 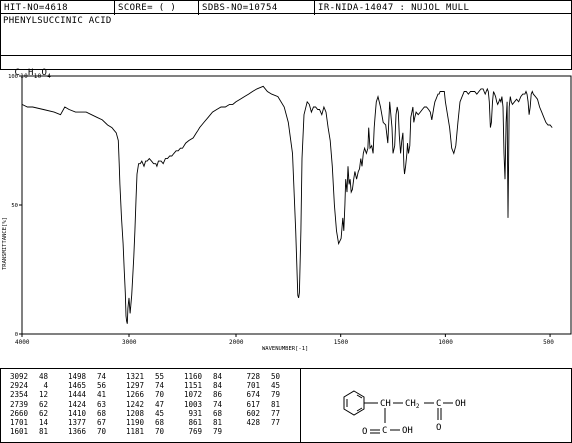 I want to click on x-tick-label: 1000, so click(x=445, y=342).